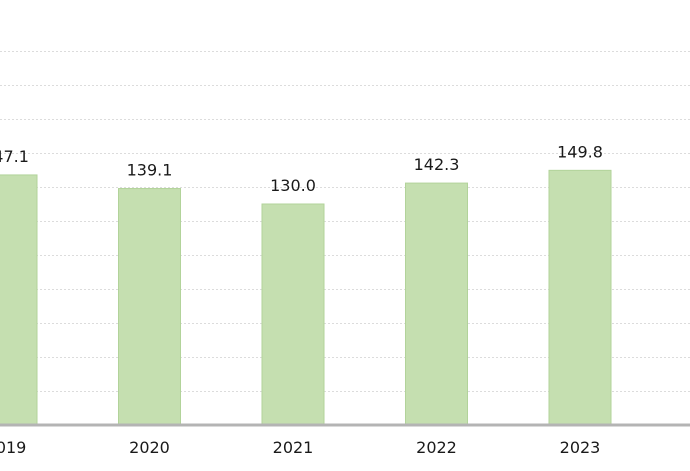 This screenshot has width=690, height=471. What do you see at coordinates (436, 304) in the screenshot?
I see `bar-2022` at bounding box center [436, 304].